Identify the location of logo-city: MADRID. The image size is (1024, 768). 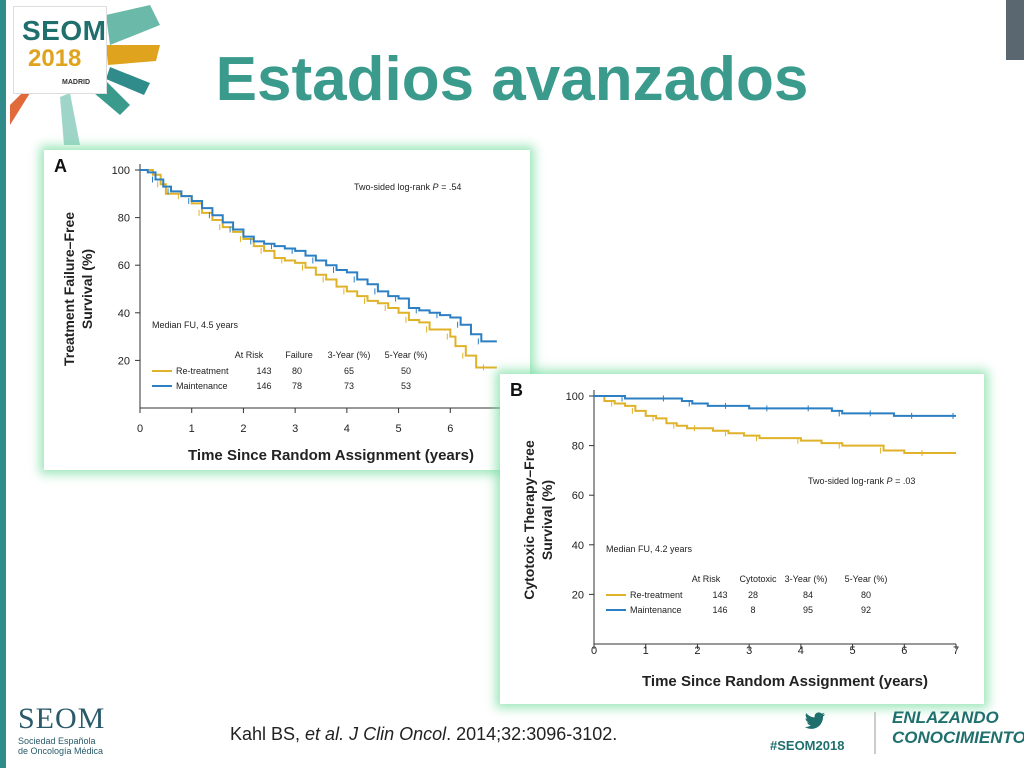
(76, 82).